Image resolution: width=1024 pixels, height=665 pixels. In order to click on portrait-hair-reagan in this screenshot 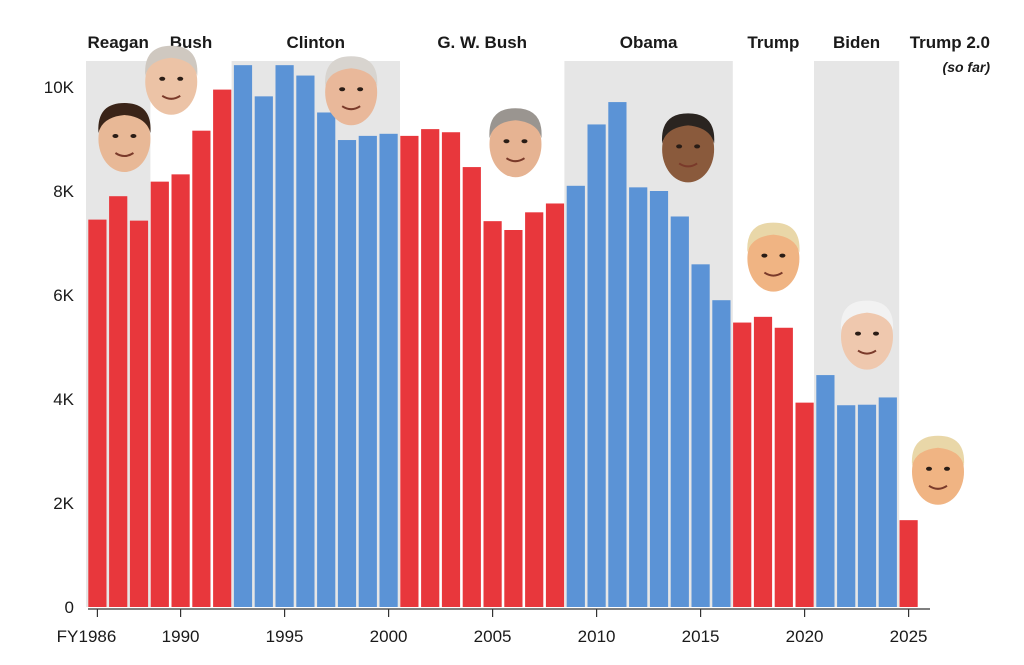, I will do `click(124, 118)`.